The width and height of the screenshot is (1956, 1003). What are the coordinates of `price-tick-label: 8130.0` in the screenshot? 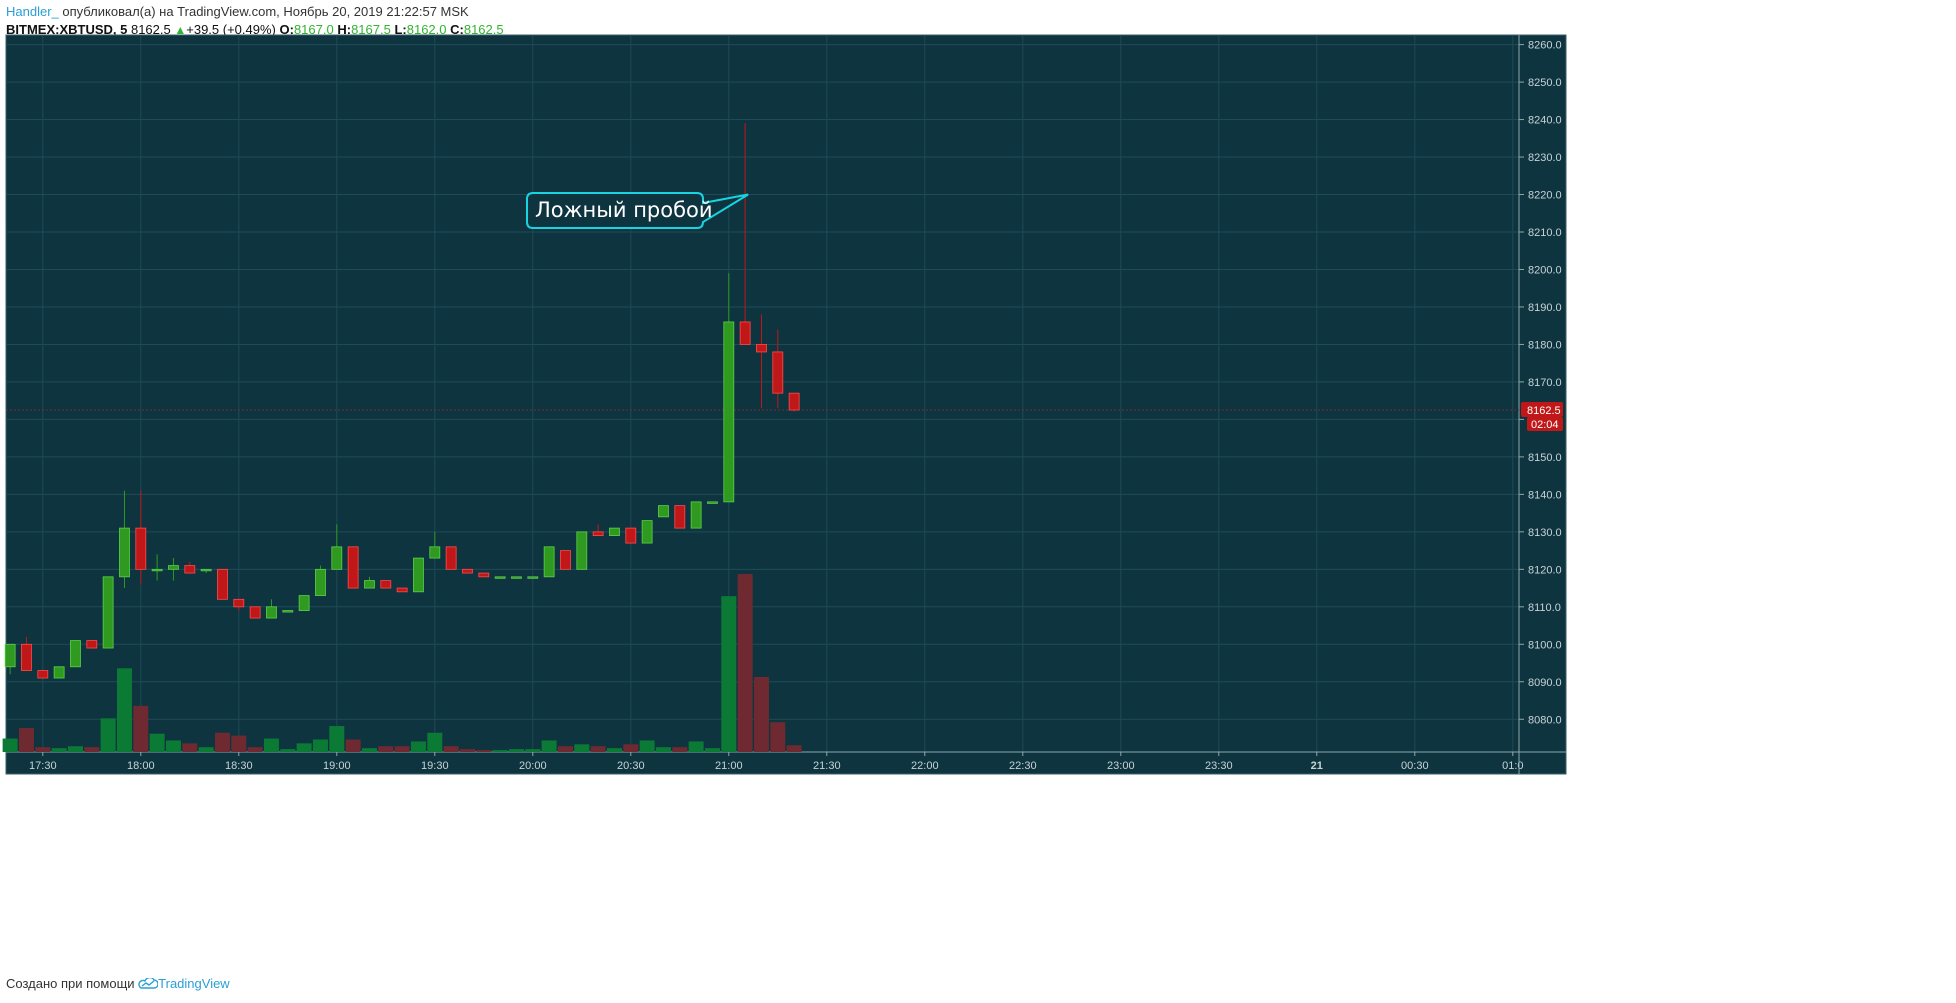 It's located at (1545, 533).